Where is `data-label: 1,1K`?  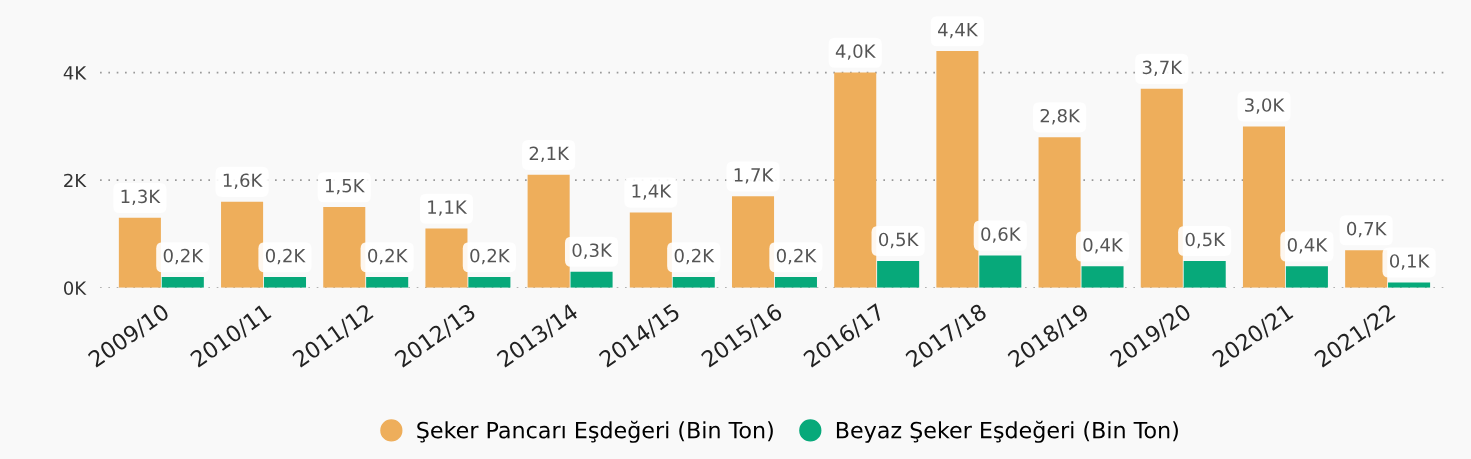 data-label: 1,1K is located at coordinates (448, 208).